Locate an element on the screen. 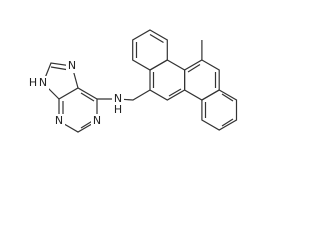  ring-a is located at coordinates (150, 50).